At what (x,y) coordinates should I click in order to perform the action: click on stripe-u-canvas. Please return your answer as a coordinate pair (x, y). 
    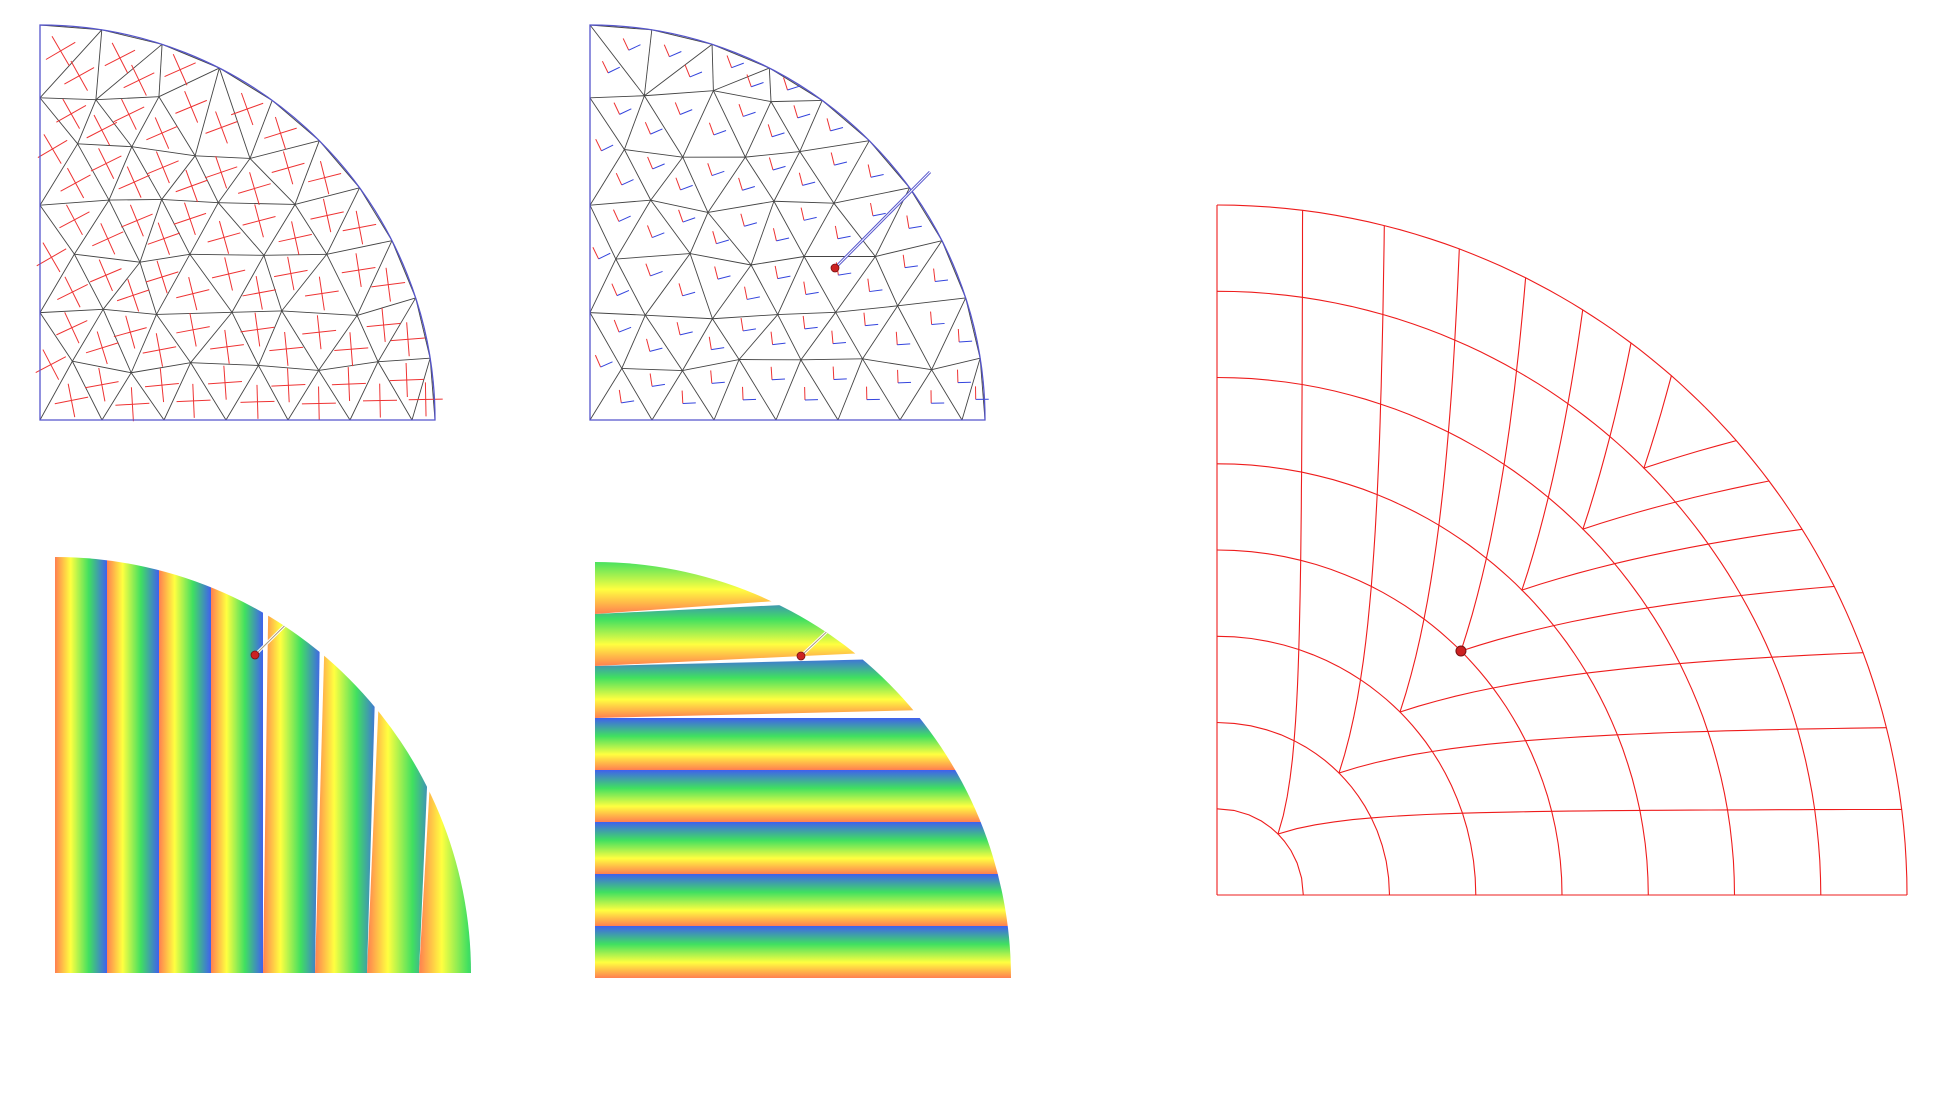
    Looking at the image, I should click on (263, 765).